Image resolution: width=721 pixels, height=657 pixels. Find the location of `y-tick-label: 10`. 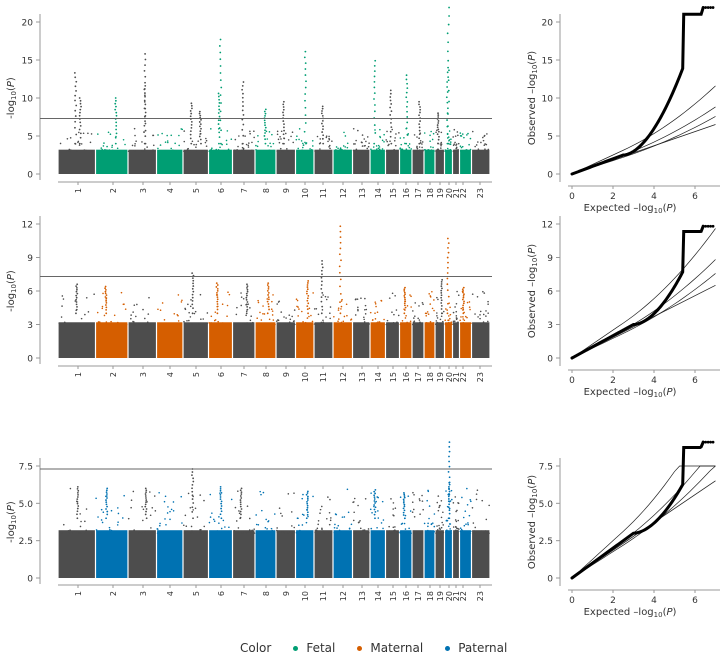

y-tick-label: 10 is located at coordinates (28, 100).